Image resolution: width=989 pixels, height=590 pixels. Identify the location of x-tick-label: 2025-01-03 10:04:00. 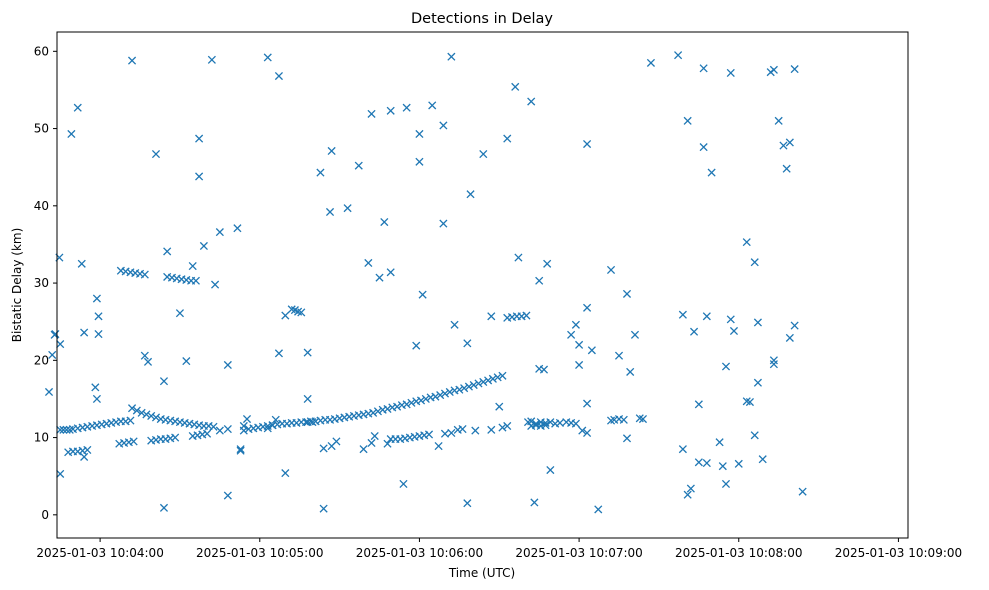
(99, 553).